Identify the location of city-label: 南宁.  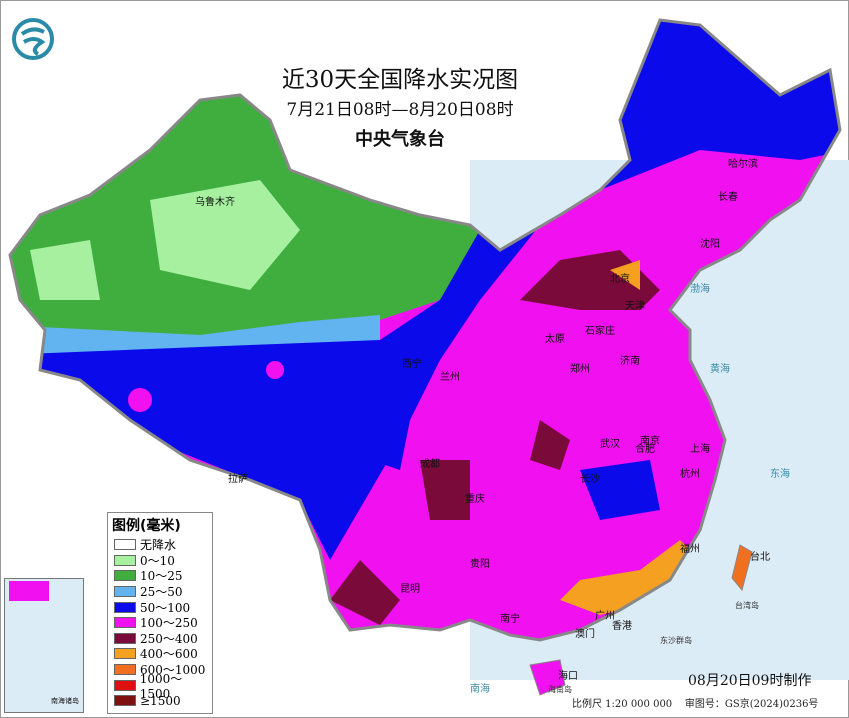
(510, 619).